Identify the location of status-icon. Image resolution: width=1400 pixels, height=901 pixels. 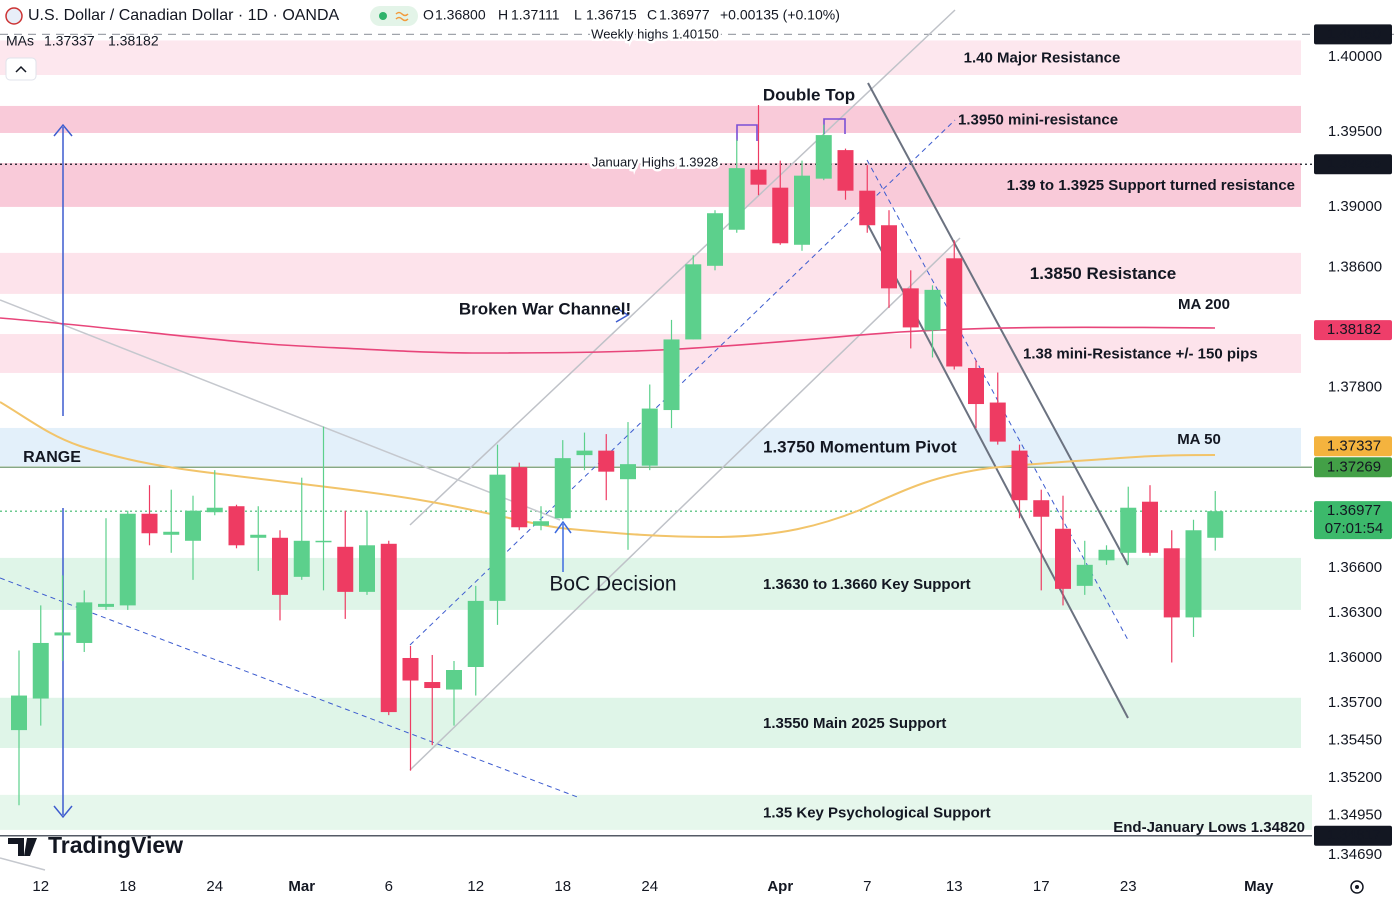
(402, 16).